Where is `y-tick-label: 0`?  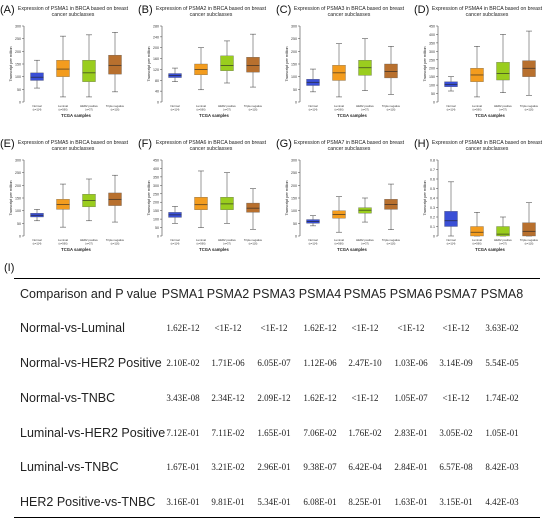 y-tick-label: 0 is located at coordinates (158, 103).